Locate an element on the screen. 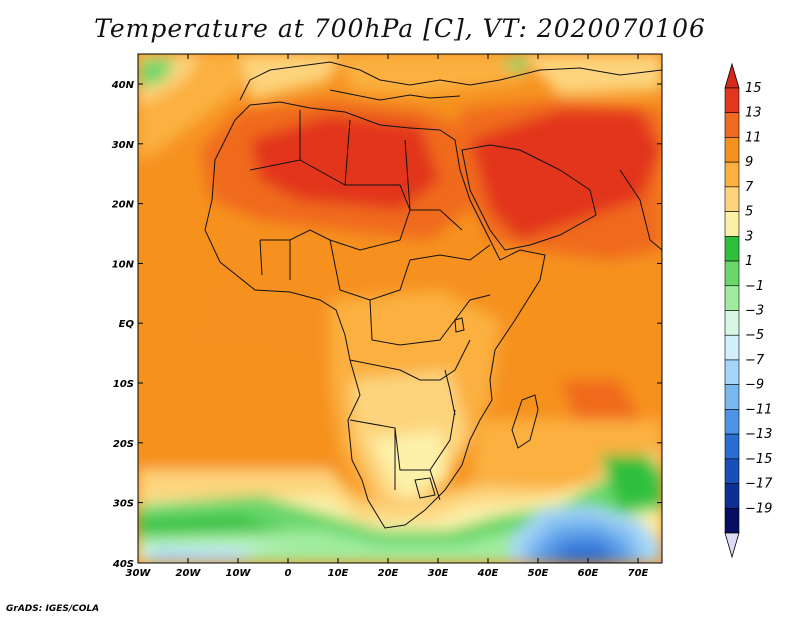 The width and height of the screenshot is (800, 618). colorbar-label: −5 is located at coordinates (754, 335).